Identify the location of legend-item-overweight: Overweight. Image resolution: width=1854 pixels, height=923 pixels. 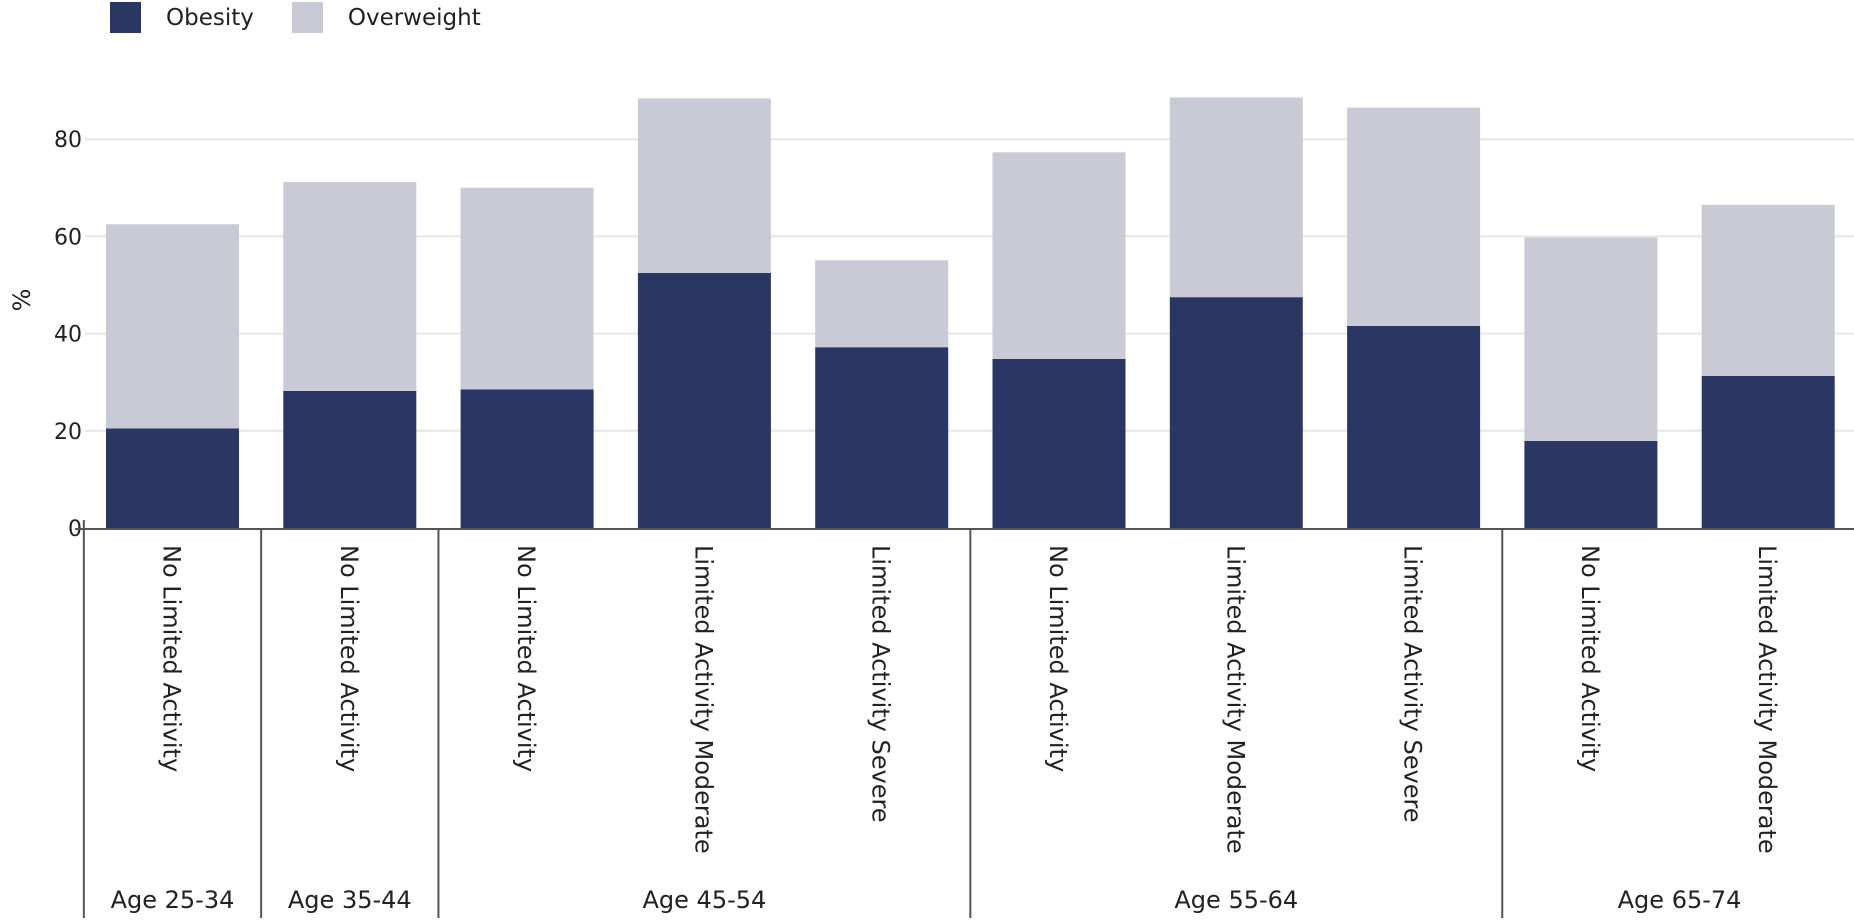
(386, 17).